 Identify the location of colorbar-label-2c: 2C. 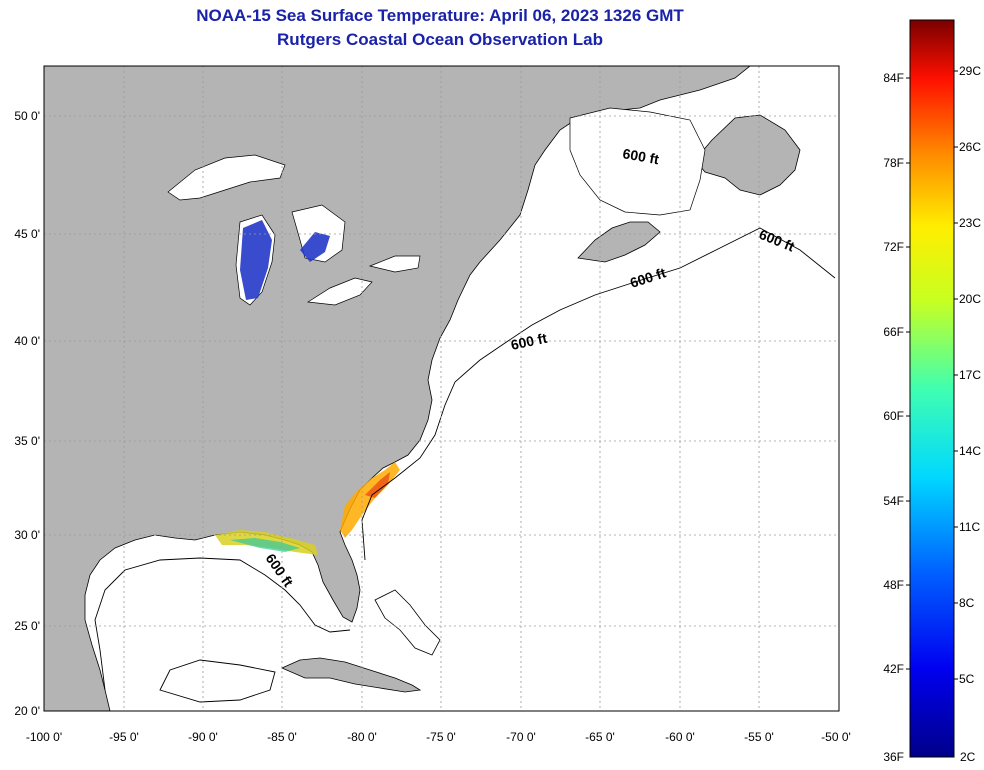
(968, 757).